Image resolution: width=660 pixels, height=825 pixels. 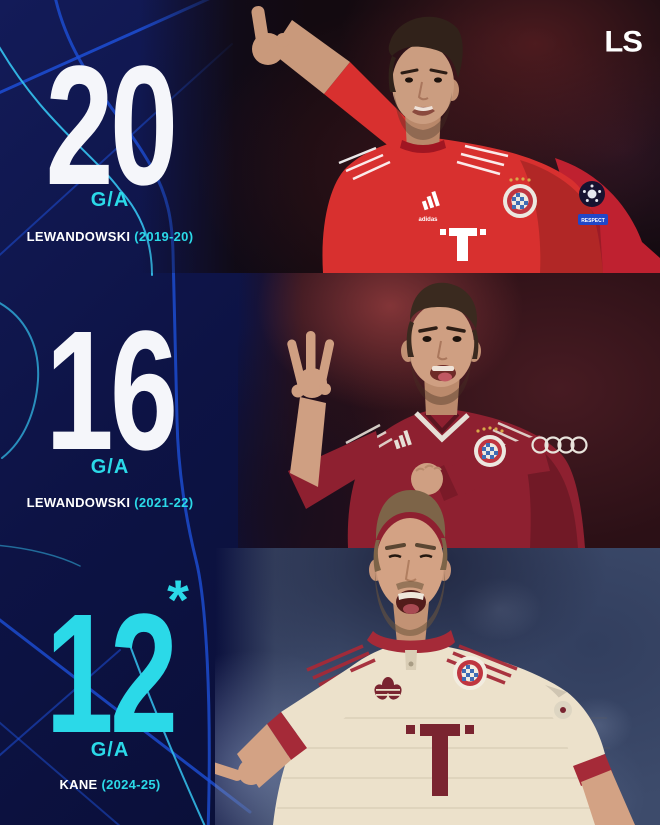 I want to click on ucl-starball-patch, so click(x=592, y=194).